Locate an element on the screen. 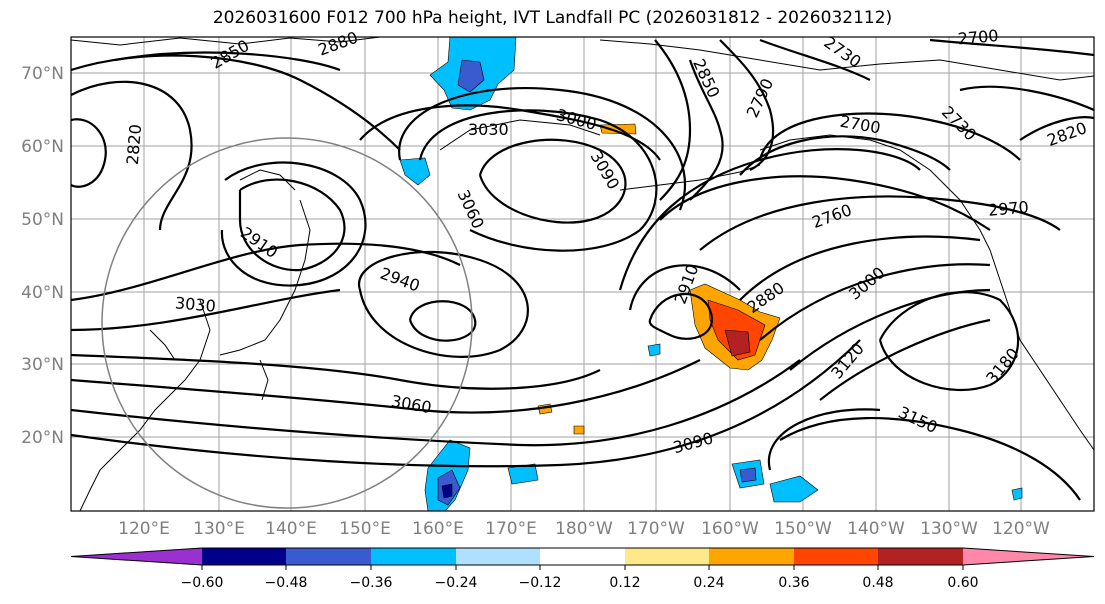 Image resolution: width=1105 pixels, height=604 pixels. lon-label: 160°E is located at coordinates (438, 529).